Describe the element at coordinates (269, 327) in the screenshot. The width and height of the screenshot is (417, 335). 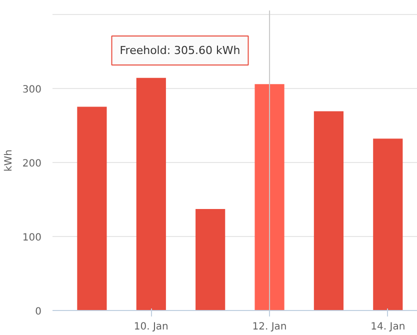
I see `x-tick-label: 12. Jan` at that location.